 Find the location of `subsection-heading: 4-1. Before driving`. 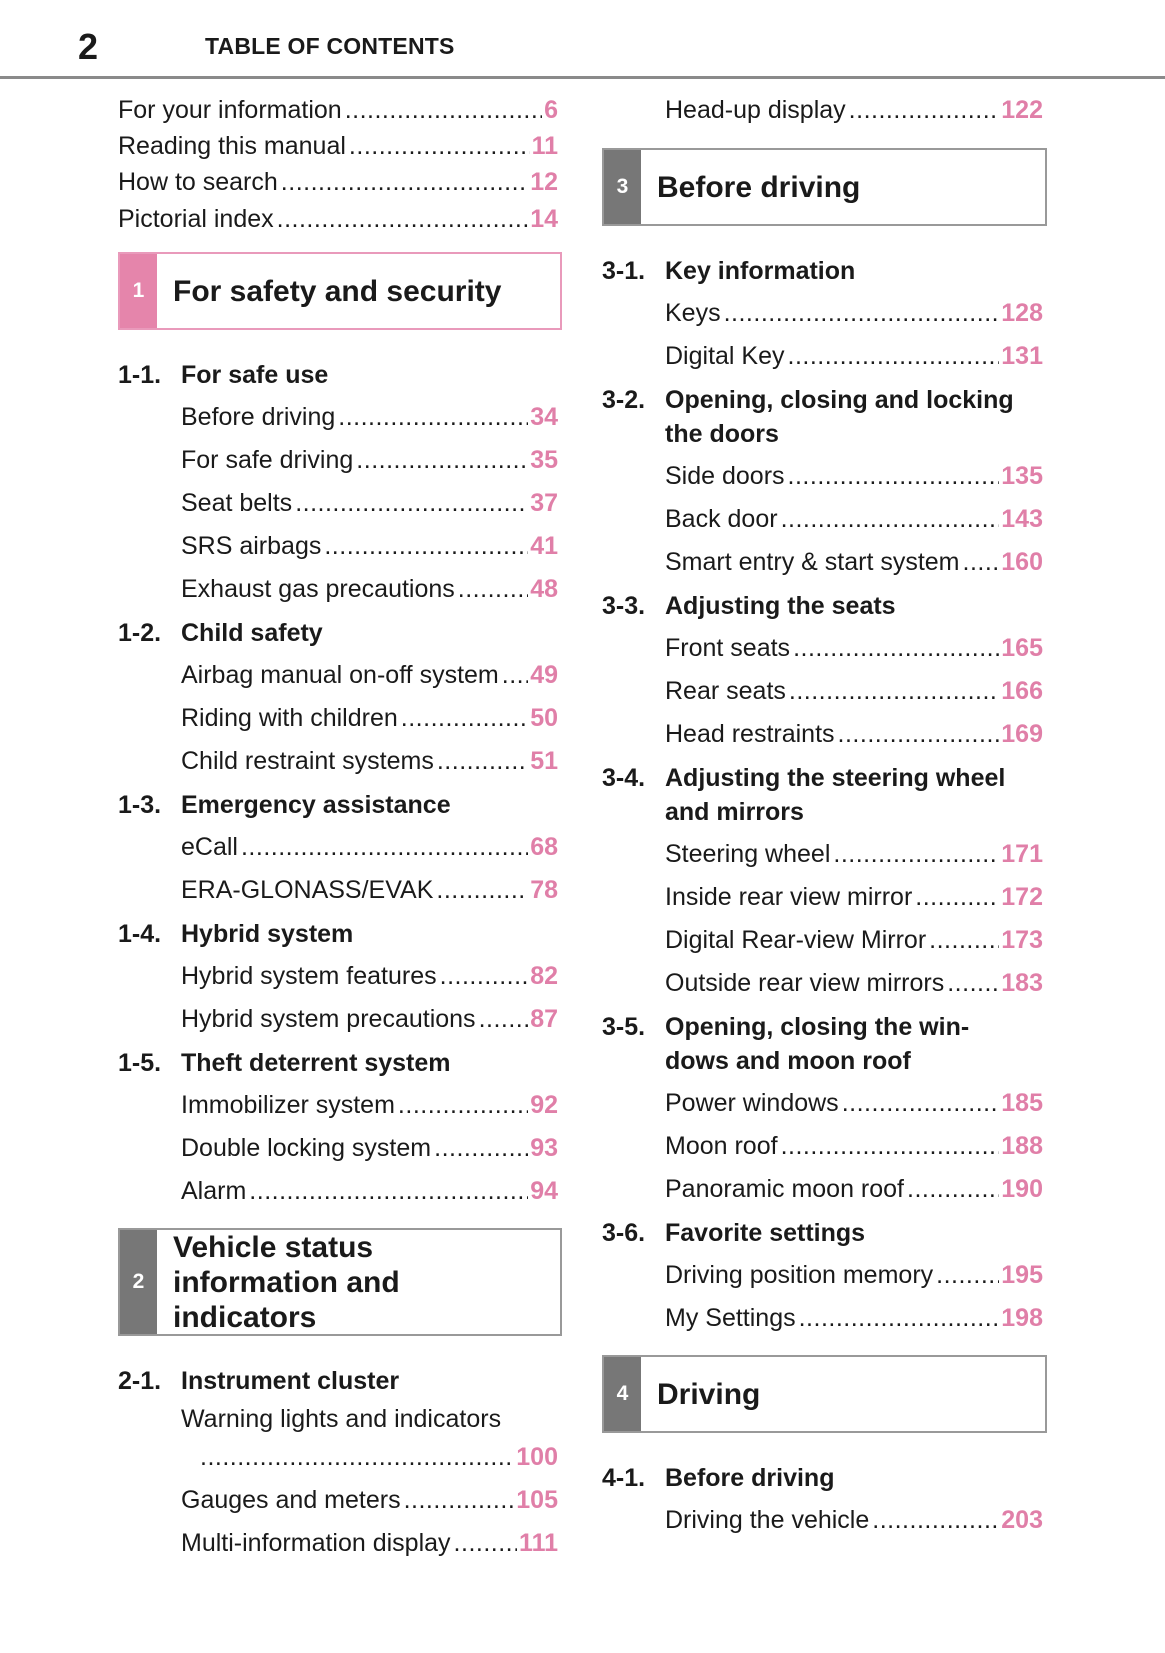

subsection-heading: 4-1. Before driving is located at coordinates (824, 1477).